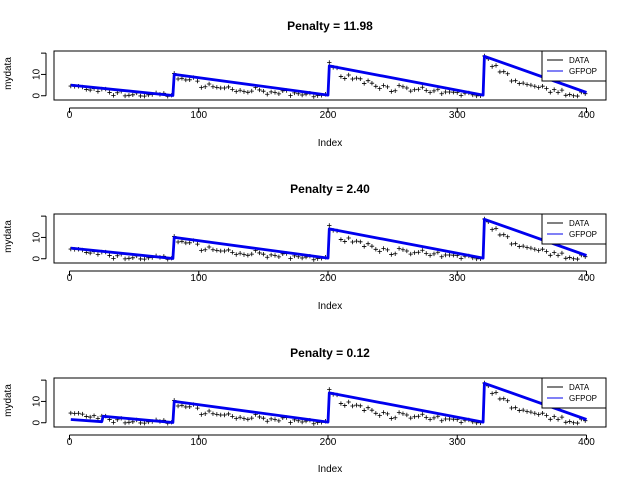 The image size is (634, 489). I want to click on y-tick-label: 0, so click(37, 259).